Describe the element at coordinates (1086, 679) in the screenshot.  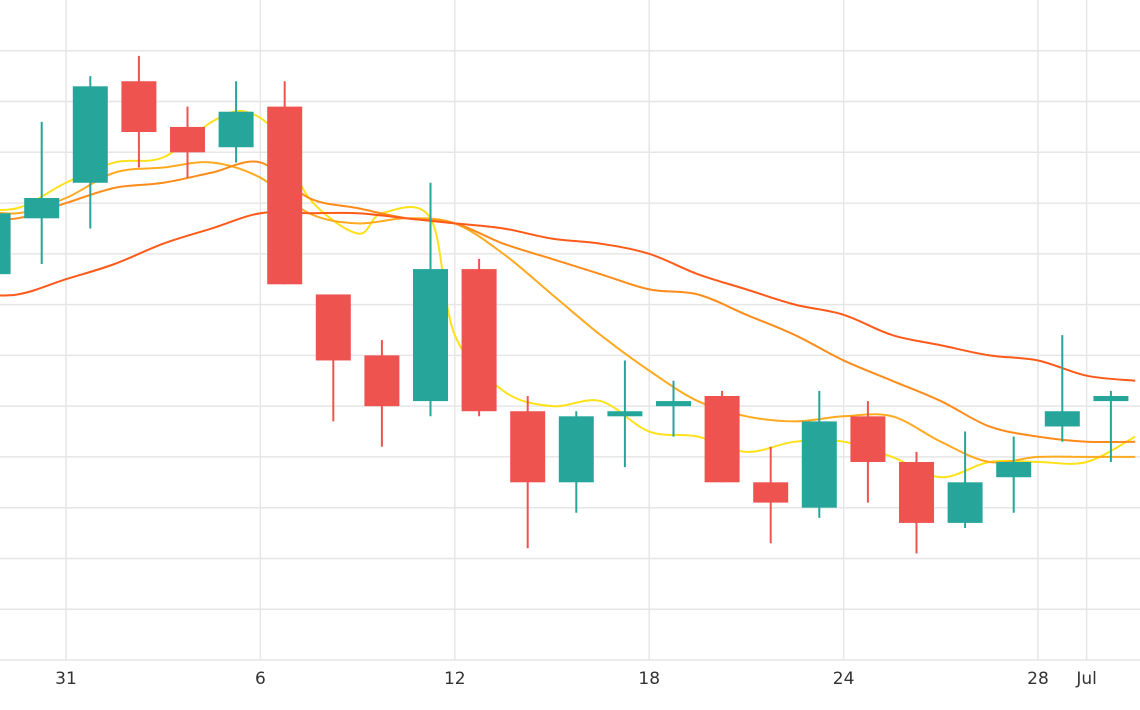
I see `x-tick-label: Jul` at that location.